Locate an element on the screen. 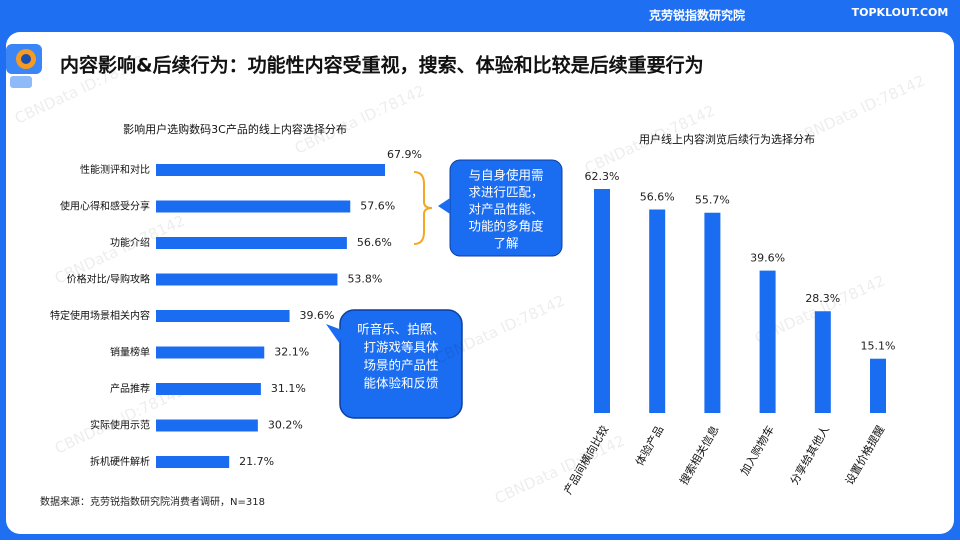 Image resolution: width=960 pixels, height=544 pixels. value-label: 57.6% is located at coordinates (377, 206).